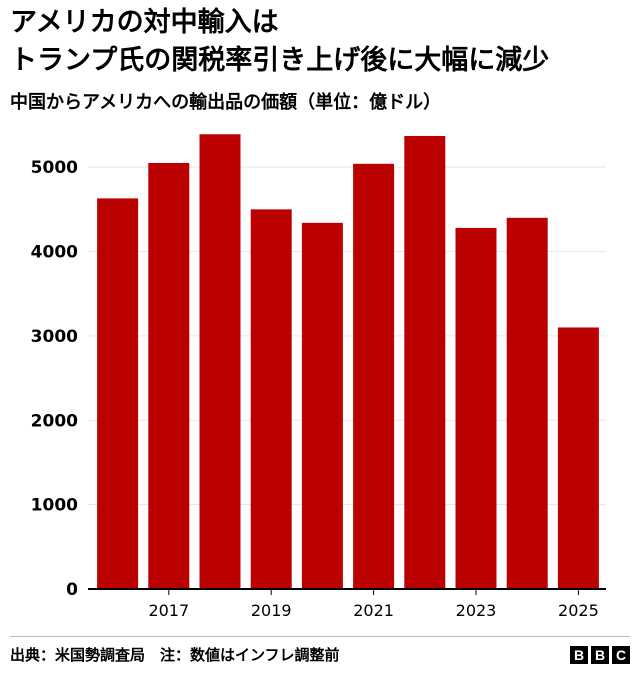 This screenshot has width=640, height=680. What do you see at coordinates (476, 408) in the screenshot?
I see `bar-2023` at bounding box center [476, 408].